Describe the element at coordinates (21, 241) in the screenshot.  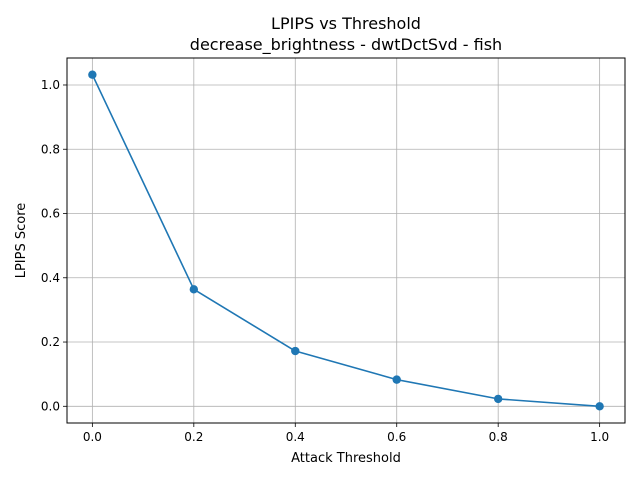
I see `y-axis-label: LPIPS Score` at that location.